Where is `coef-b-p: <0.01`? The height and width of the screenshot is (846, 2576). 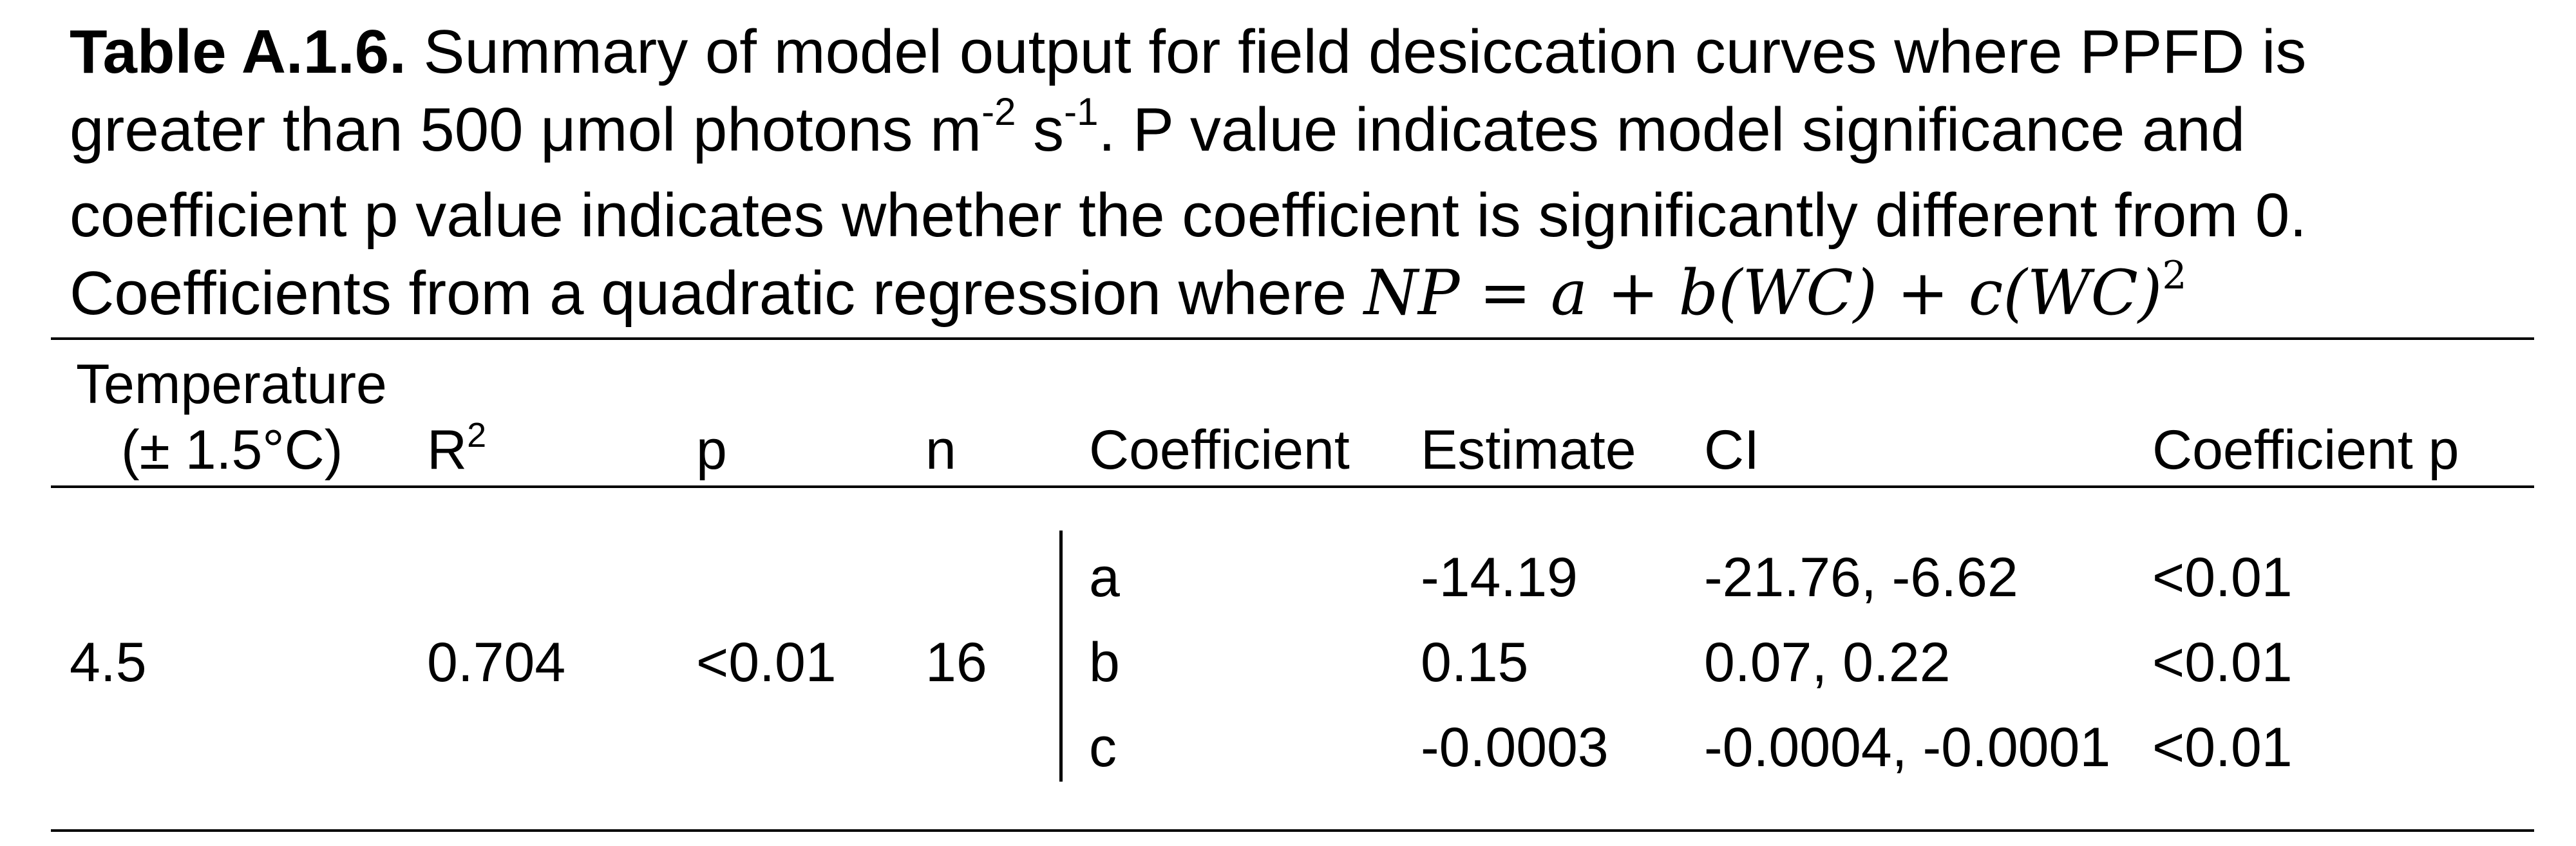 coef-b-p: <0.01 is located at coordinates (2222, 662).